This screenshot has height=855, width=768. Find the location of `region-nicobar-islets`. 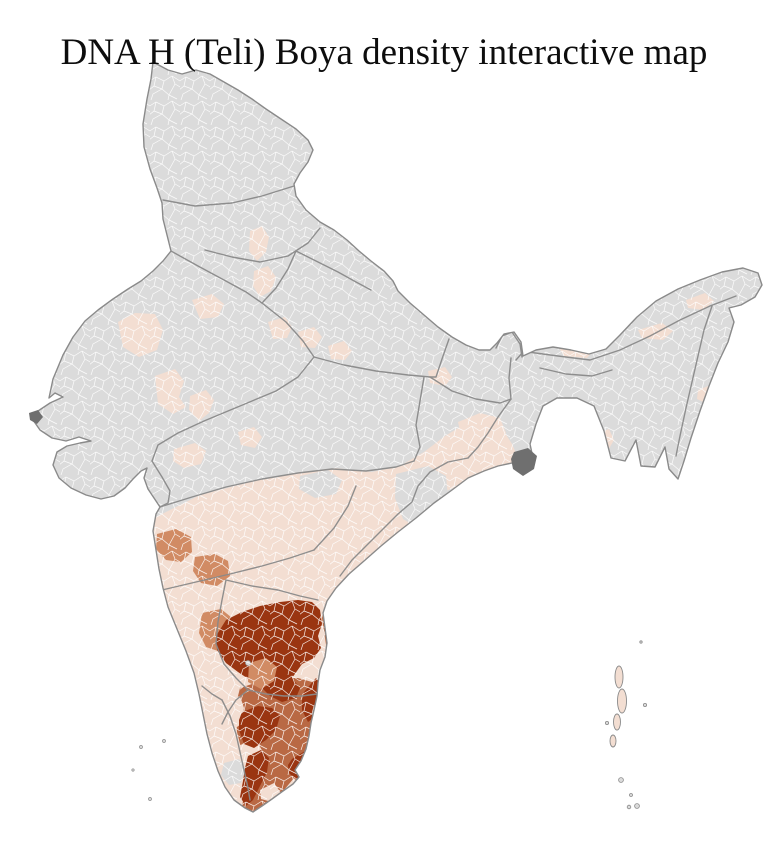

region-nicobar-islets is located at coordinates (626, 725).